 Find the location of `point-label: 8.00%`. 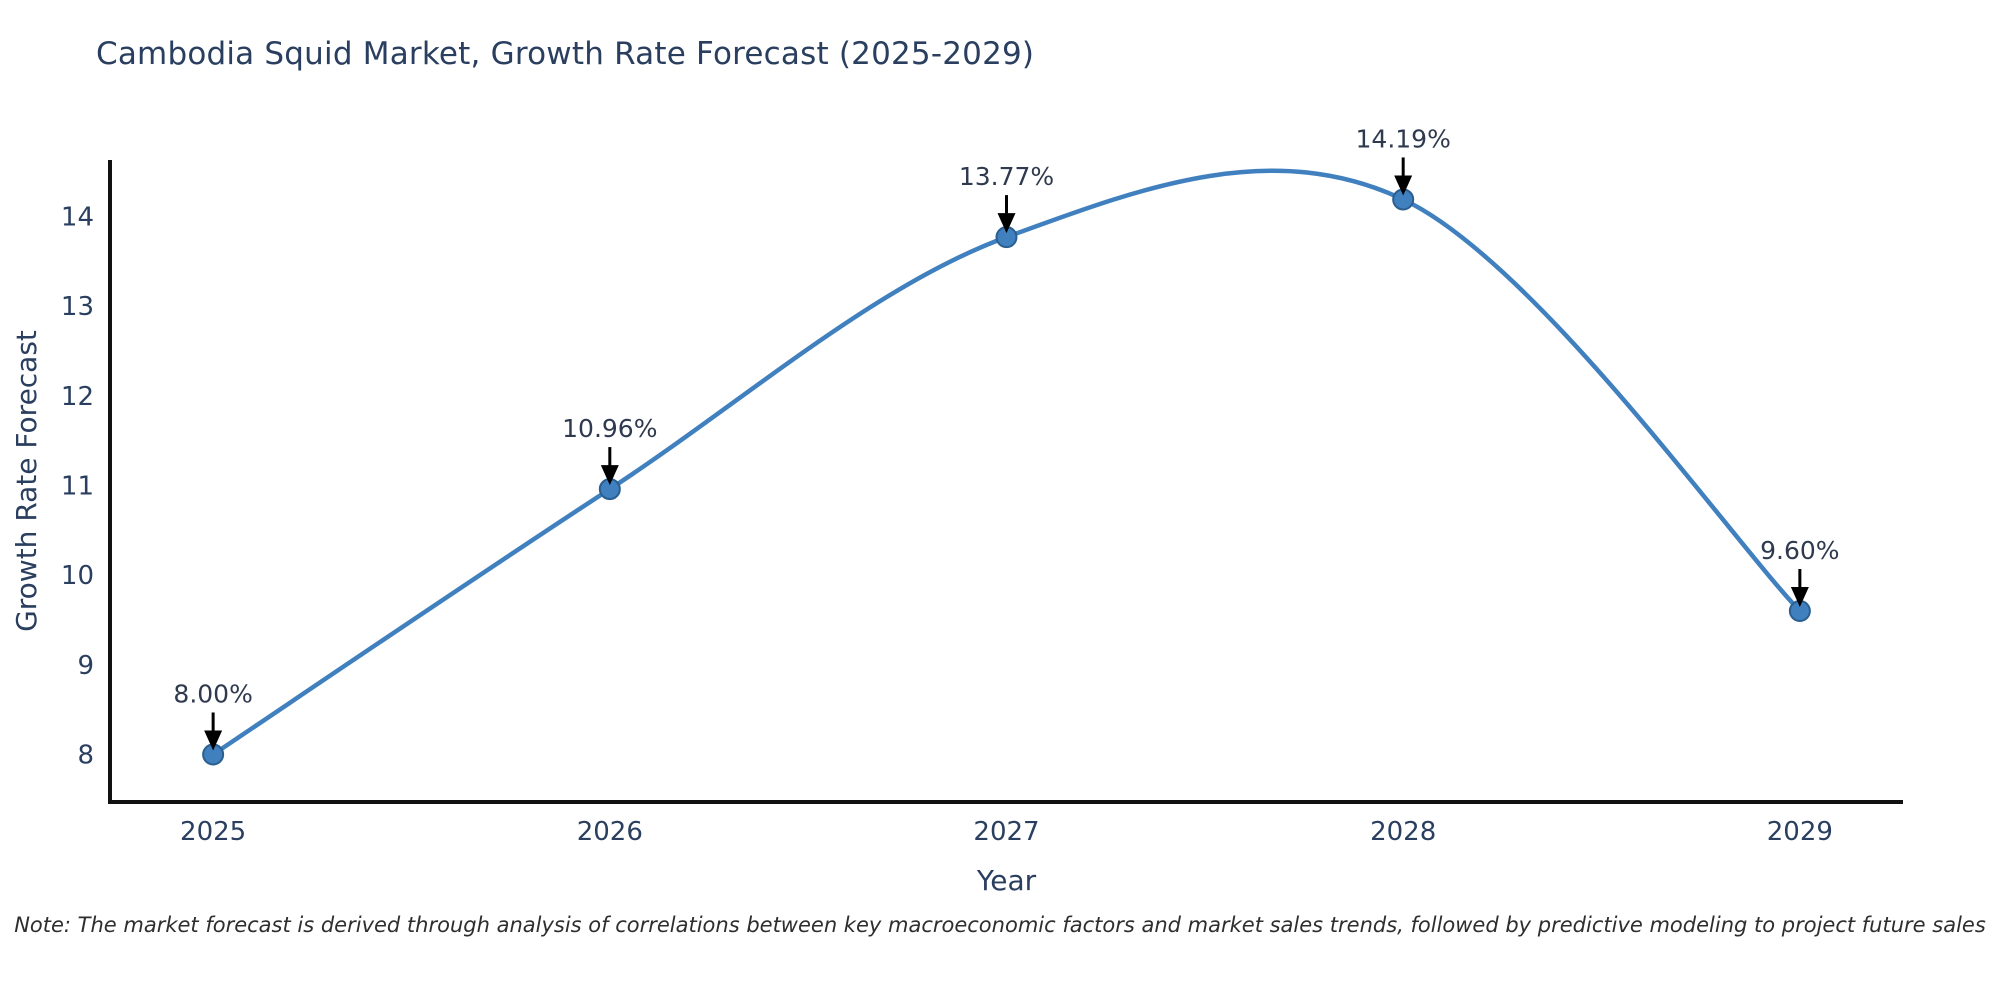

point-label: 8.00% is located at coordinates (212, 693).